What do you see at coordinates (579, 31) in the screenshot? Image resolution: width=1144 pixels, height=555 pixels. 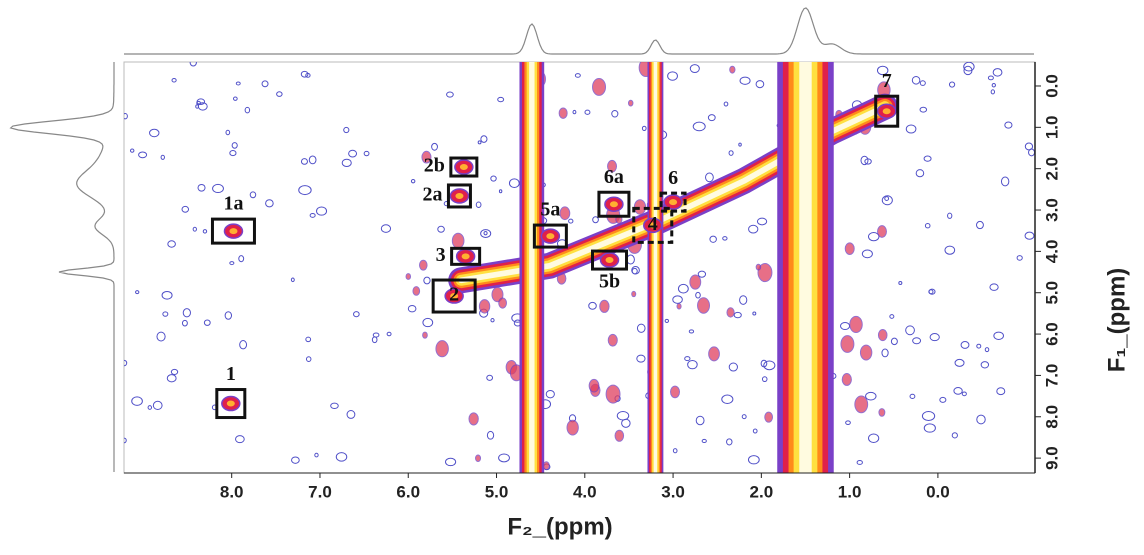 I see `f2-projection` at bounding box center [579, 31].